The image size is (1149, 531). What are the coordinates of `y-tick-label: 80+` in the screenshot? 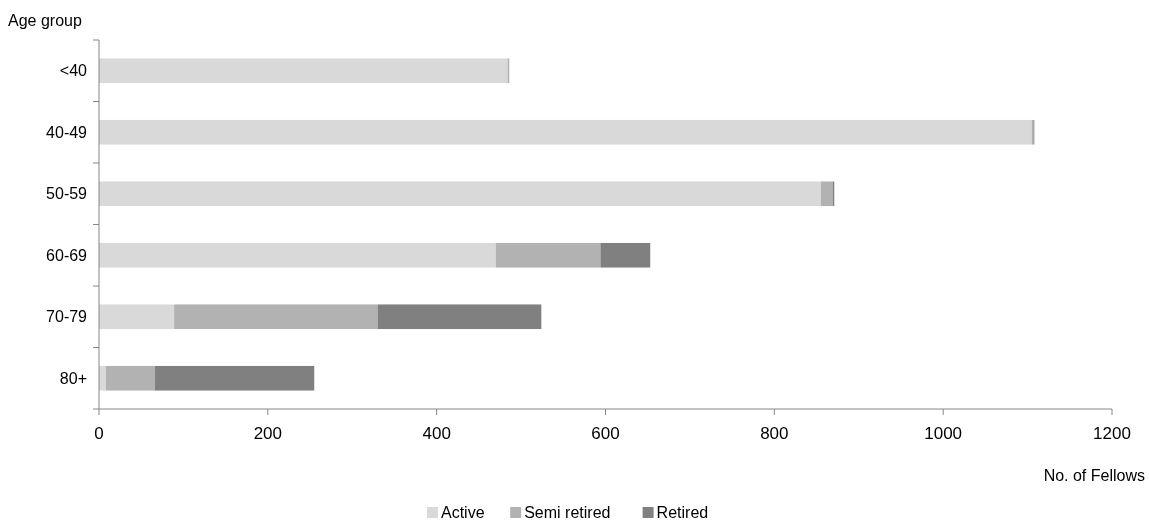 It's located at (73, 378).